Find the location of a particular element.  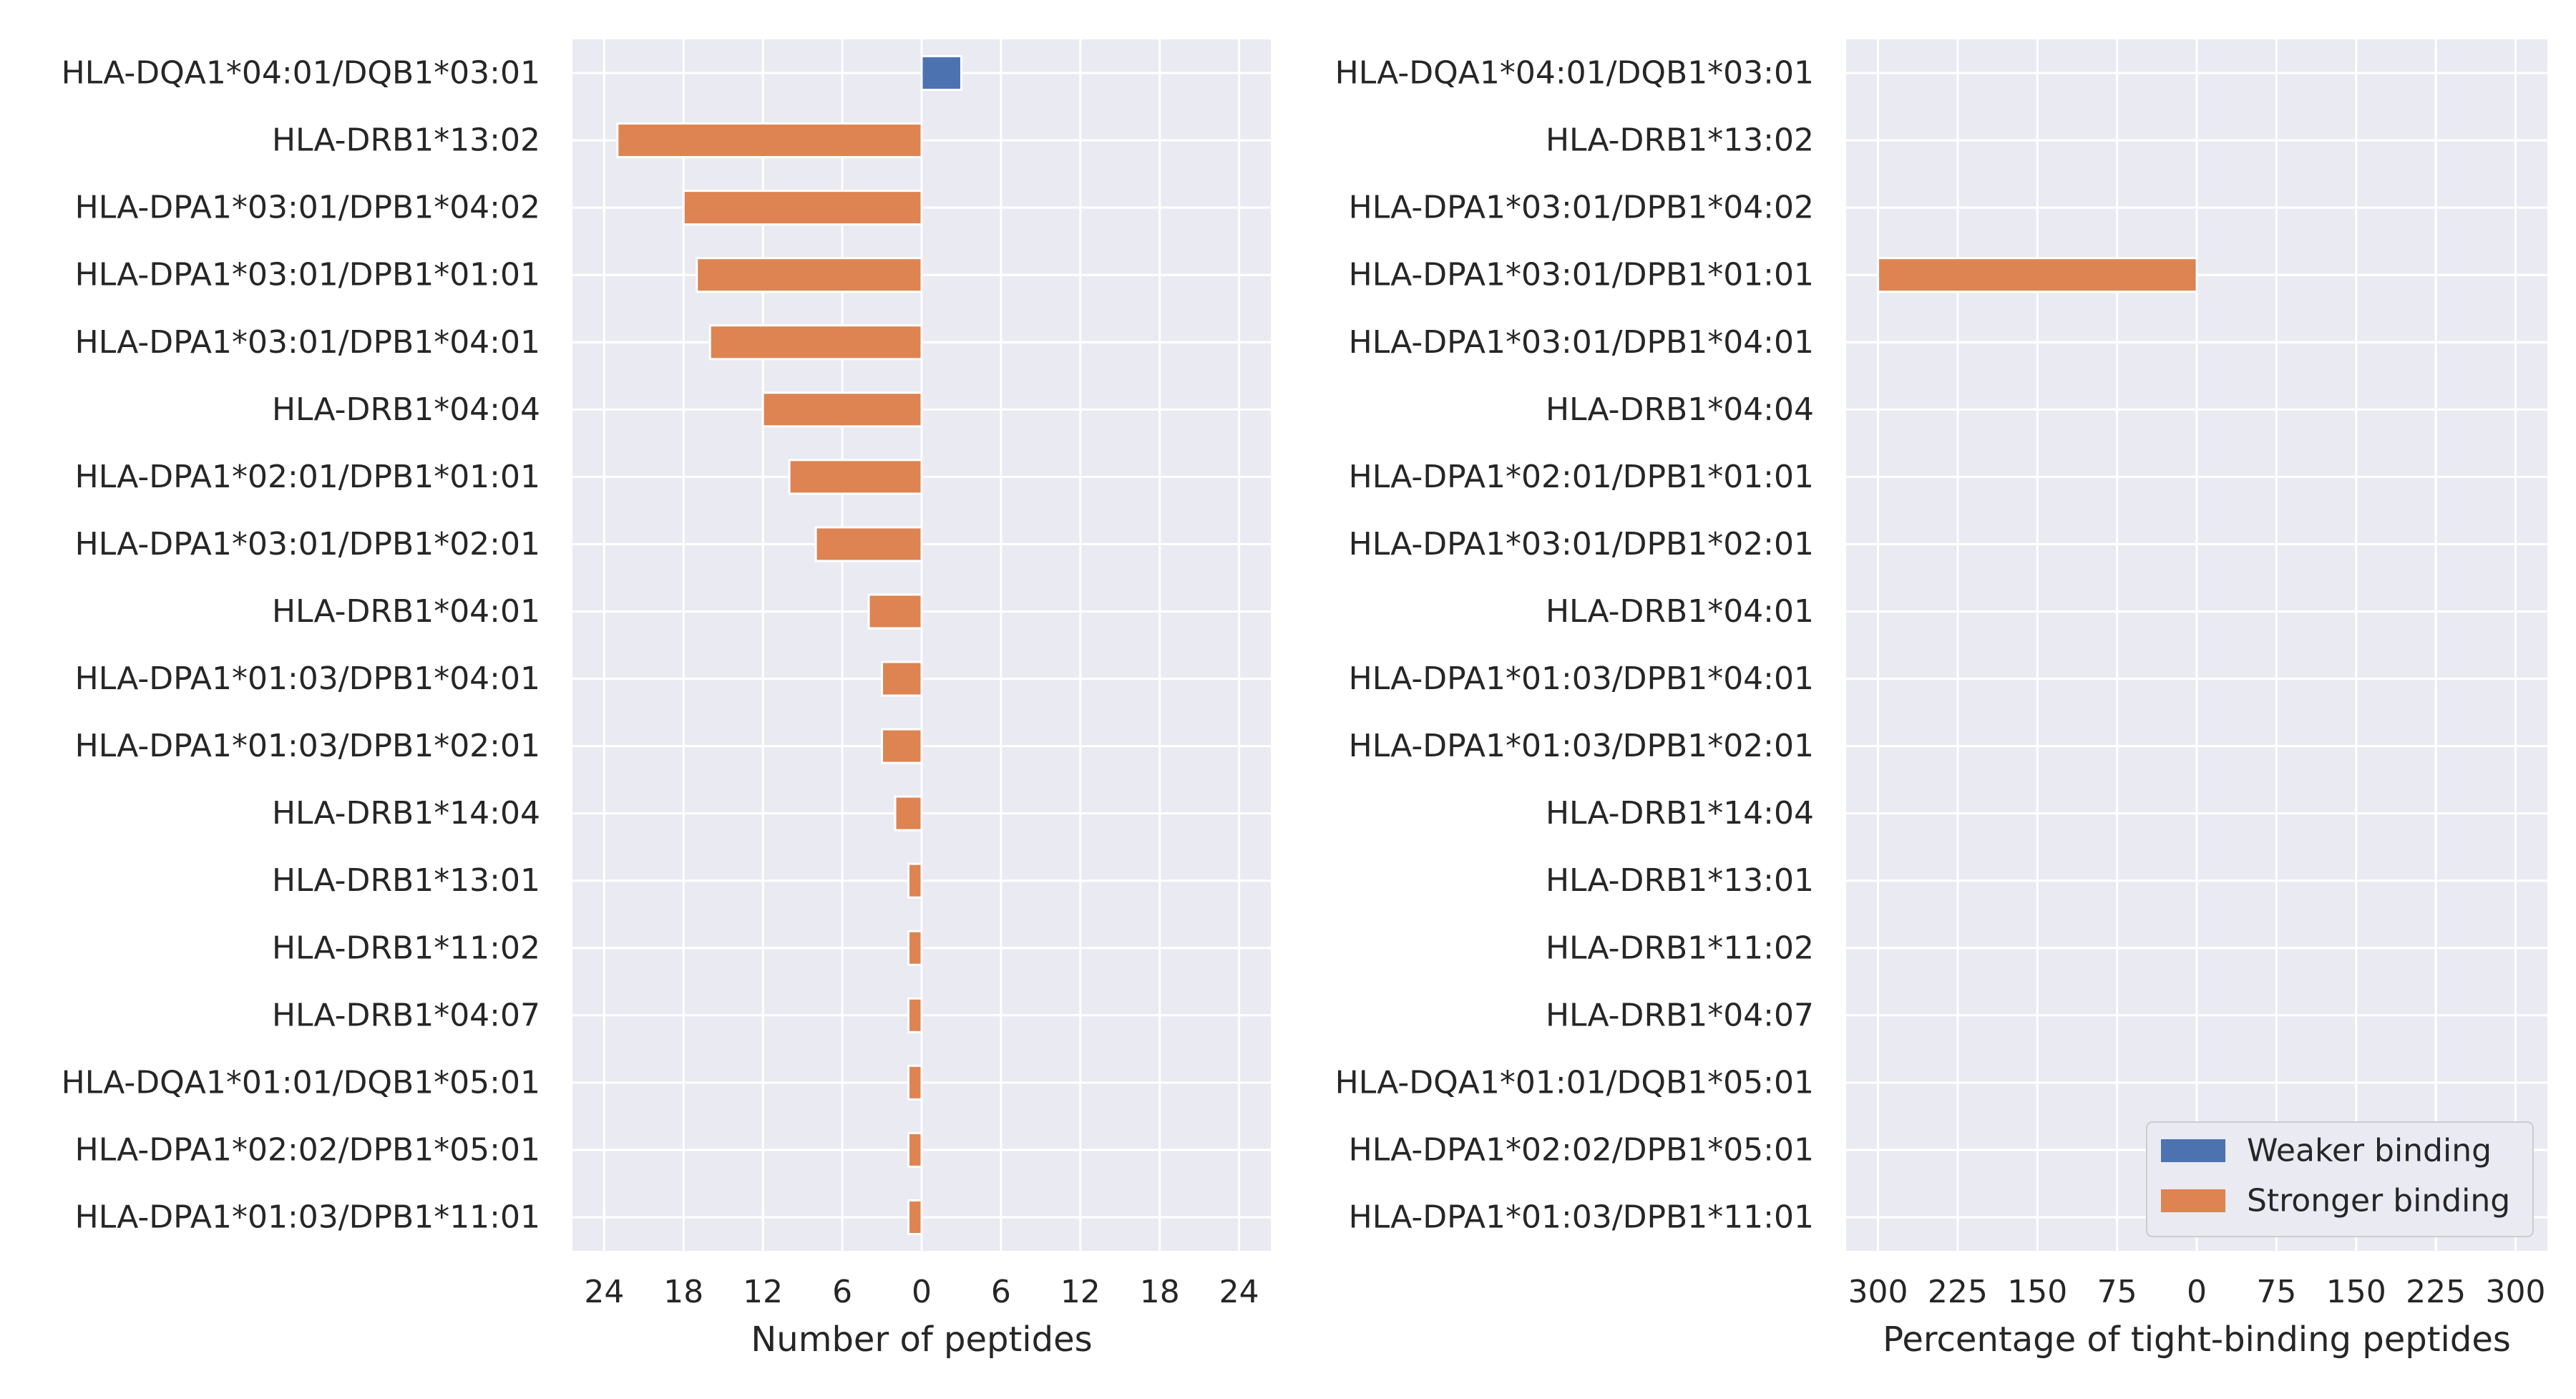

x-axis-label: Percentage of tight-binding peptides is located at coordinates (2197, 1340).